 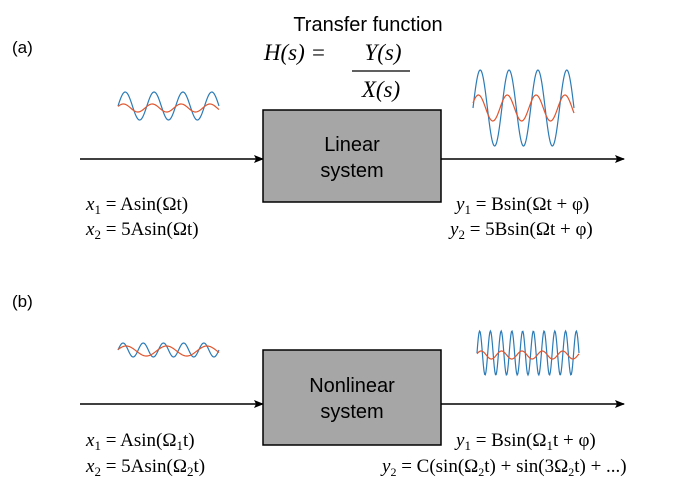 I want to click on output-wave-blue-a, so click(x=523, y=108).